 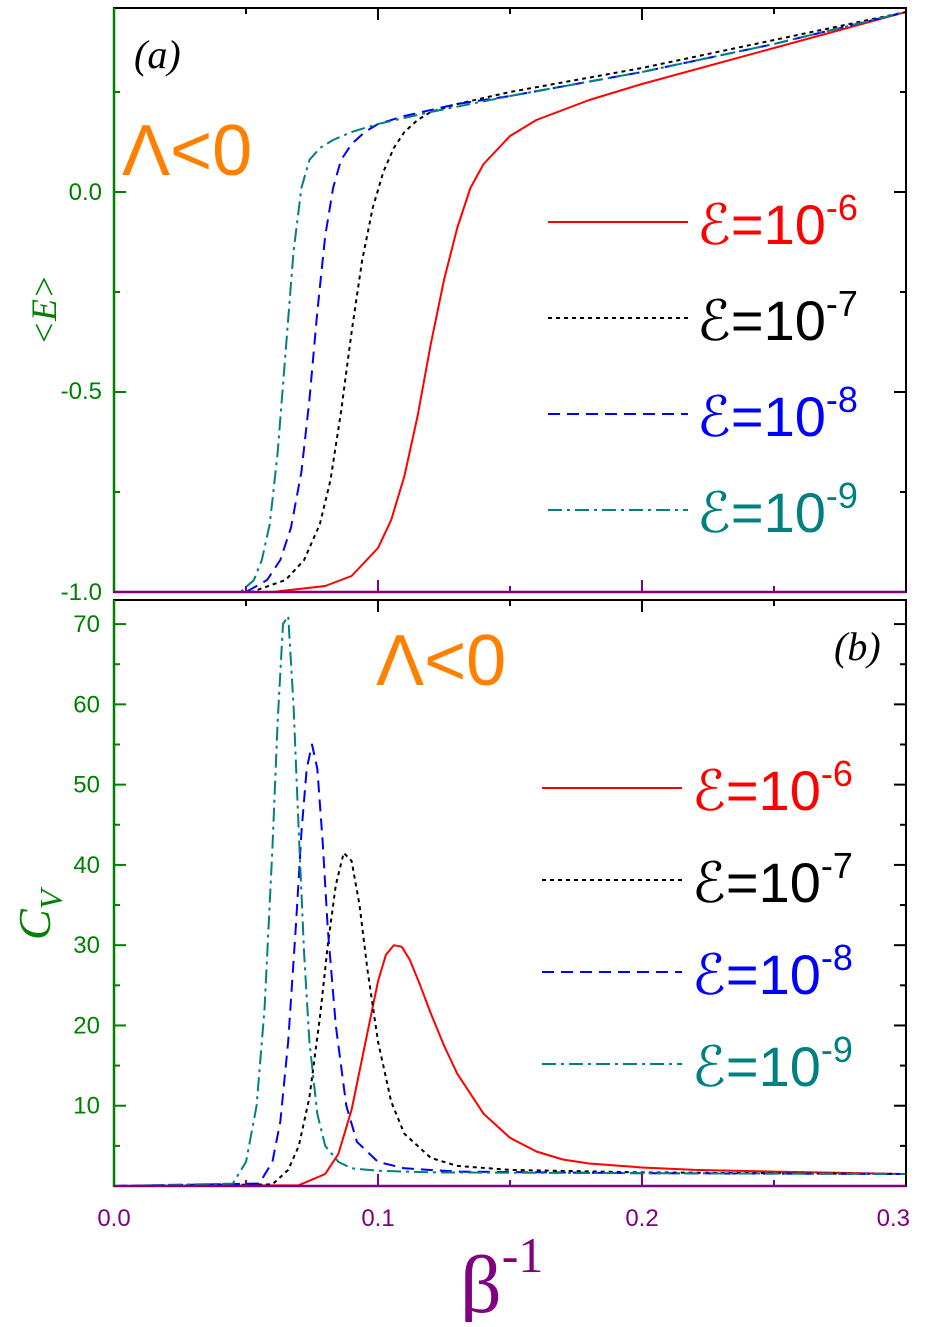 What do you see at coordinates (187, 151) in the screenshot?
I see `panel-a-lambda-annotation: Λ<0` at bounding box center [187, 151].